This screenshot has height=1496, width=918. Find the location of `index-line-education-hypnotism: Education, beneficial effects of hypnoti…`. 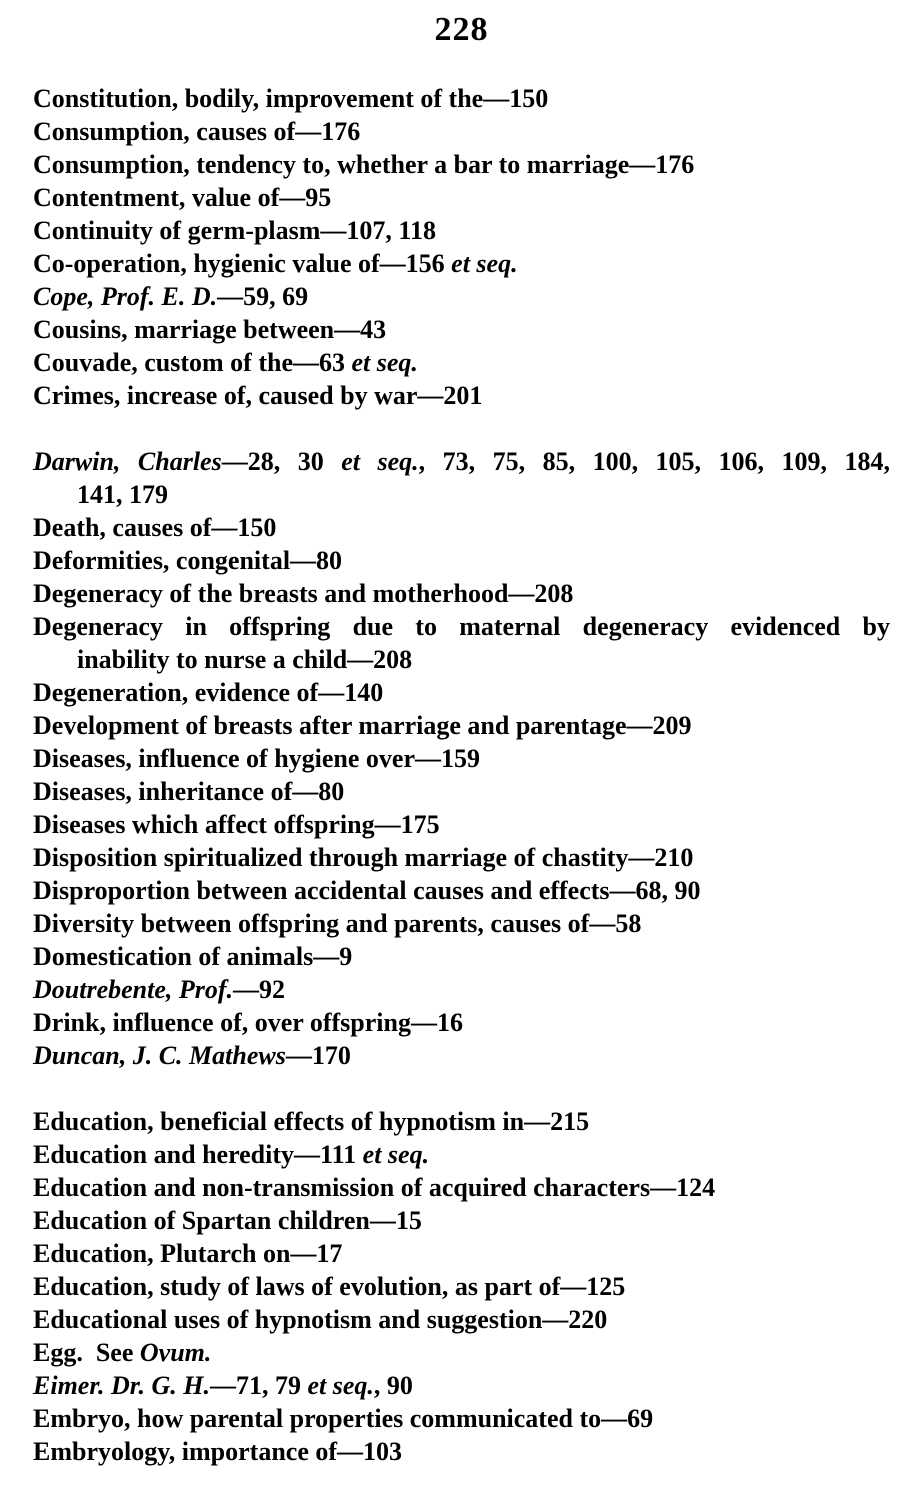

index-line-education-hypnotism: Education, beneficial effects of hypnoti… is located at coordinates (461, 1121).